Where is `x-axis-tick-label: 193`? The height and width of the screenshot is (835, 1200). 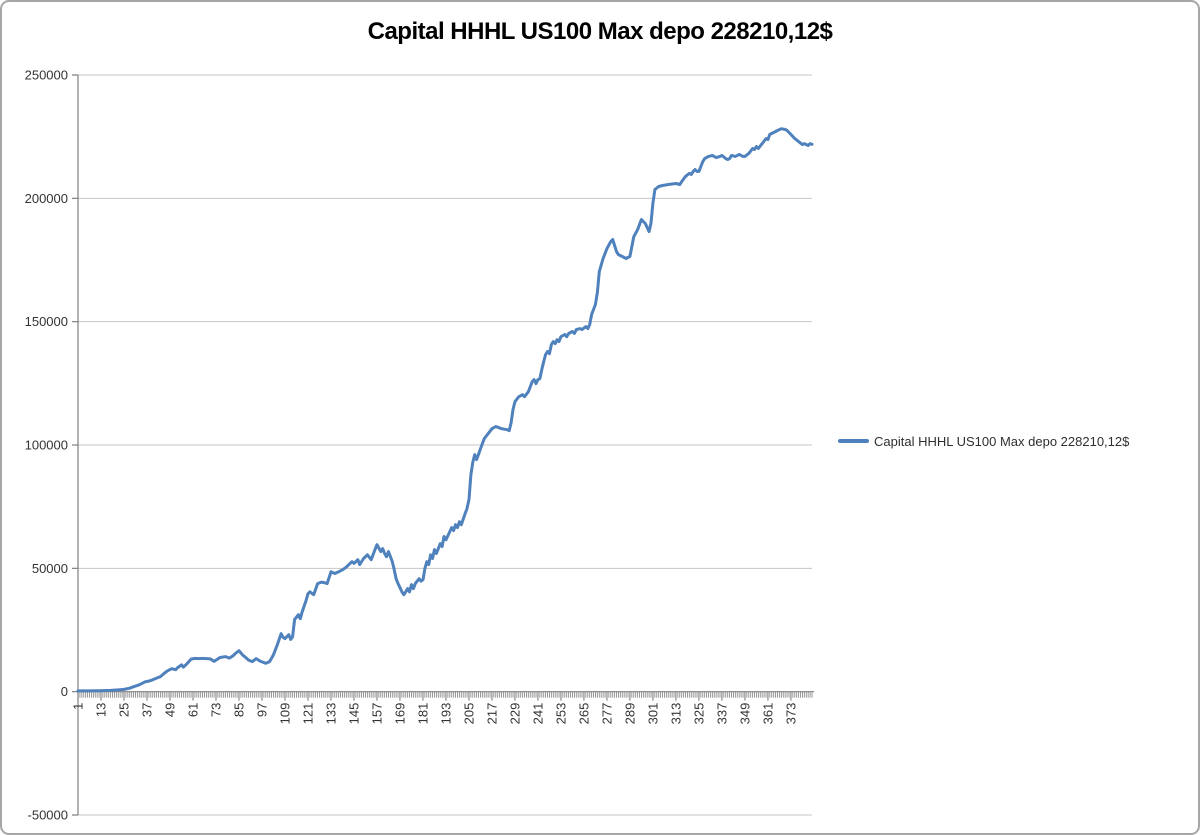
x-axis-tick-label: 193 is located at coordinates (445, 714).